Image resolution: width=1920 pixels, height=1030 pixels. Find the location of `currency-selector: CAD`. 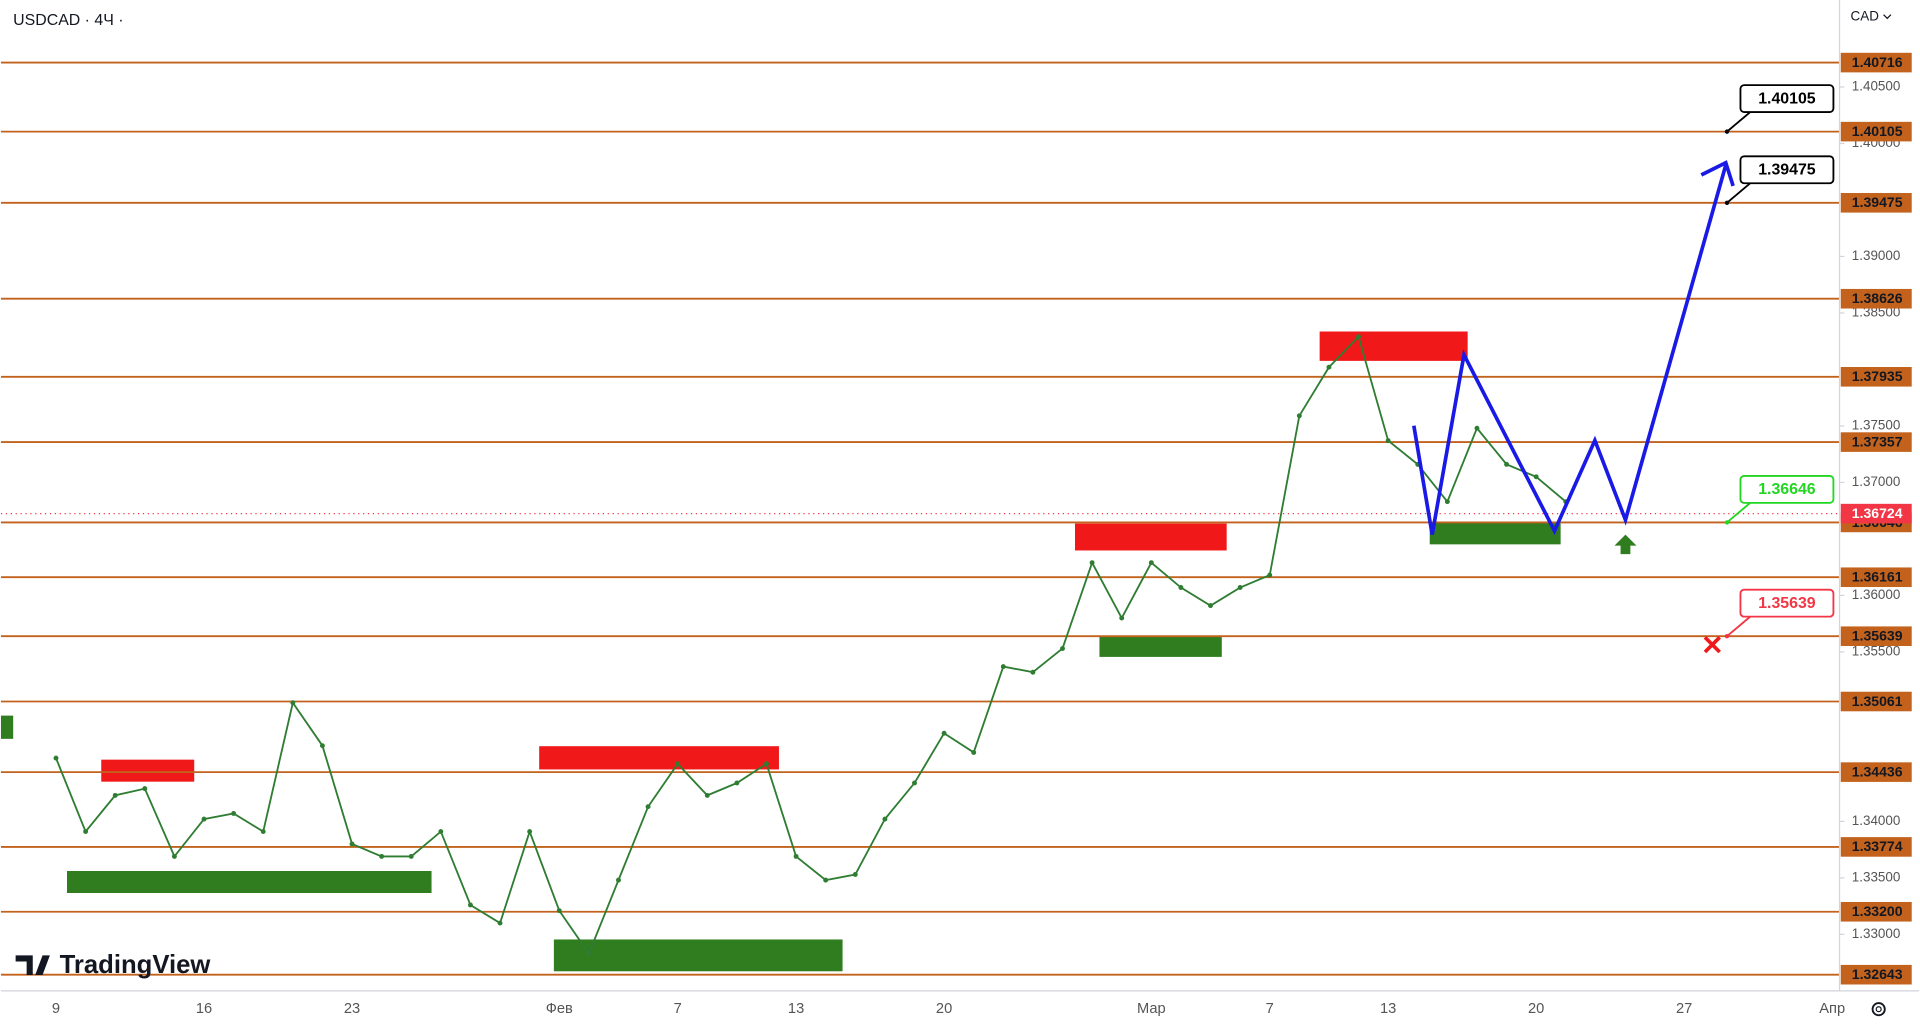

currency-selector: CAD is located at coordinates (1865, 16).